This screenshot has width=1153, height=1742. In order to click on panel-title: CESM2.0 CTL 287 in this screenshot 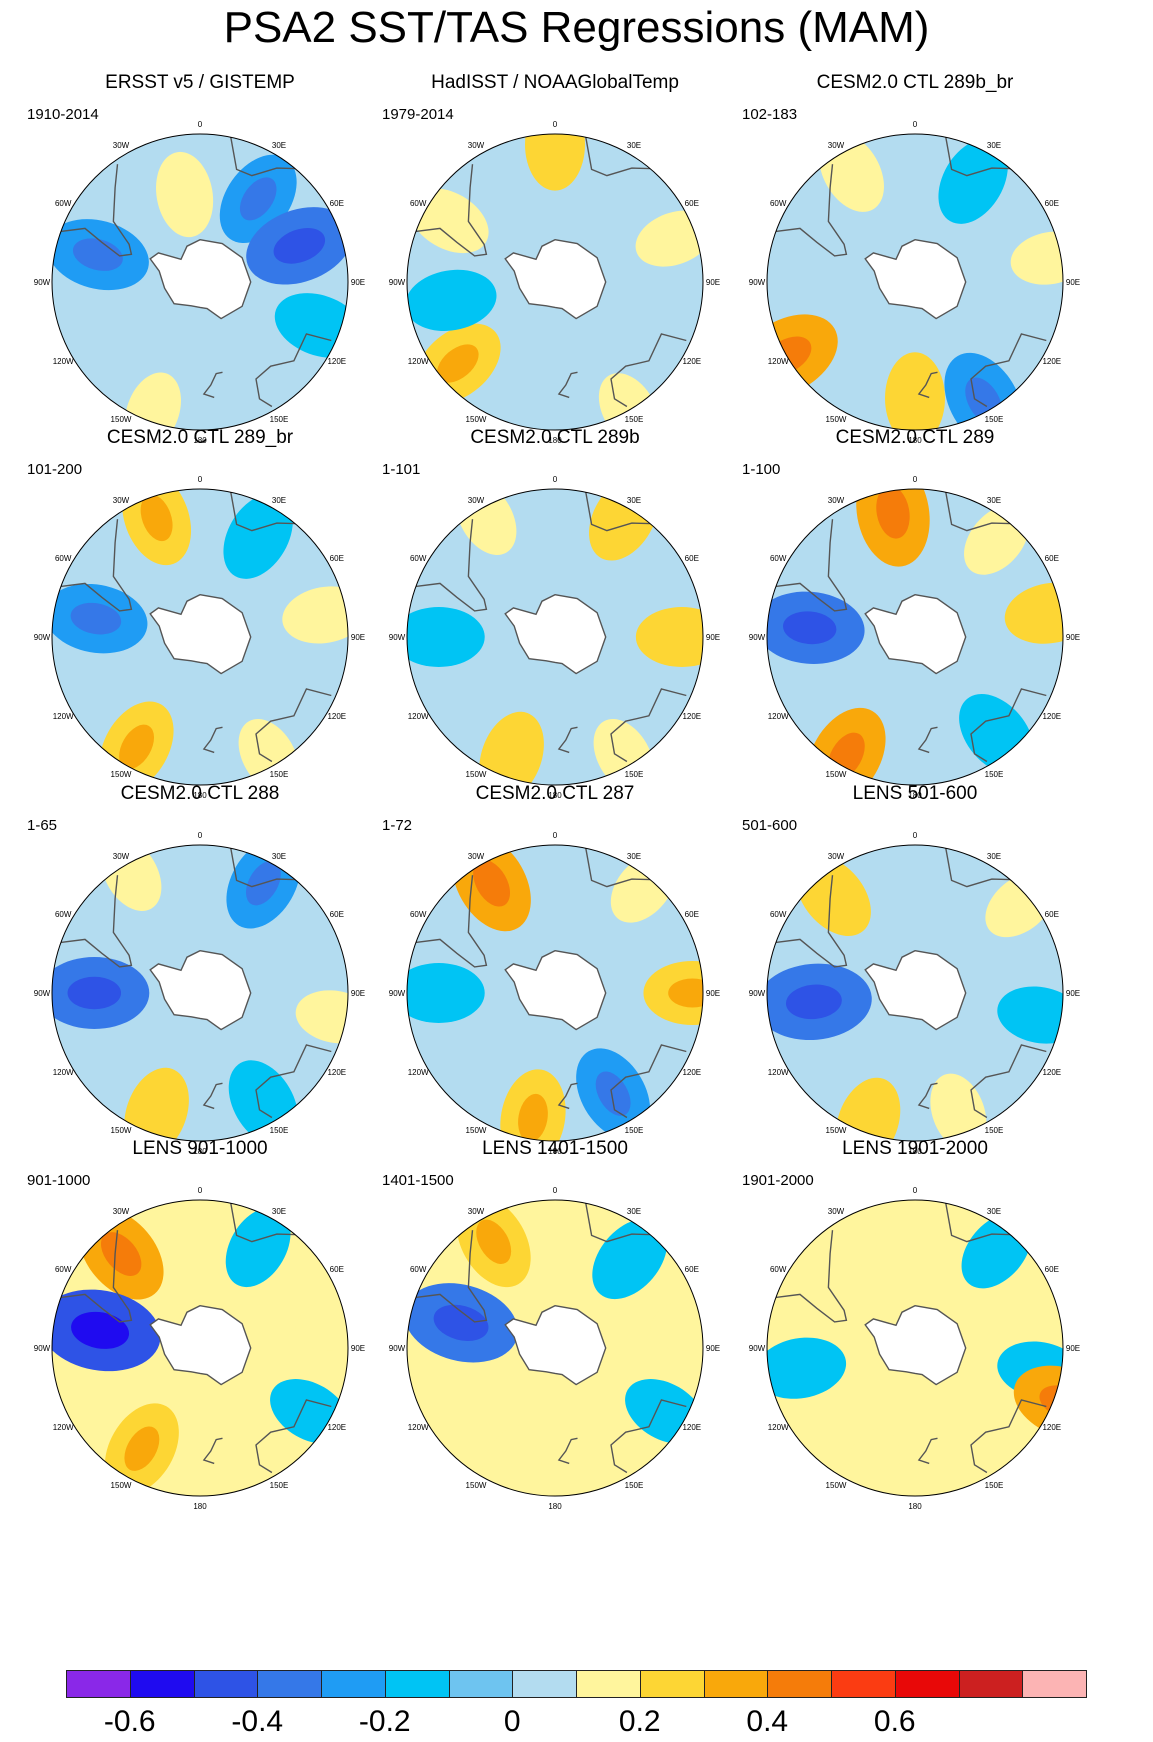, I will do `click(555, 793)`.